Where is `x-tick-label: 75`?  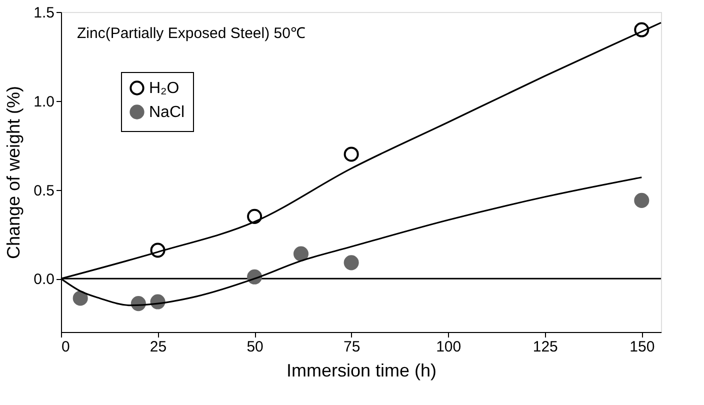 x-tick-label: 75 is located at coordinates (351, 347).